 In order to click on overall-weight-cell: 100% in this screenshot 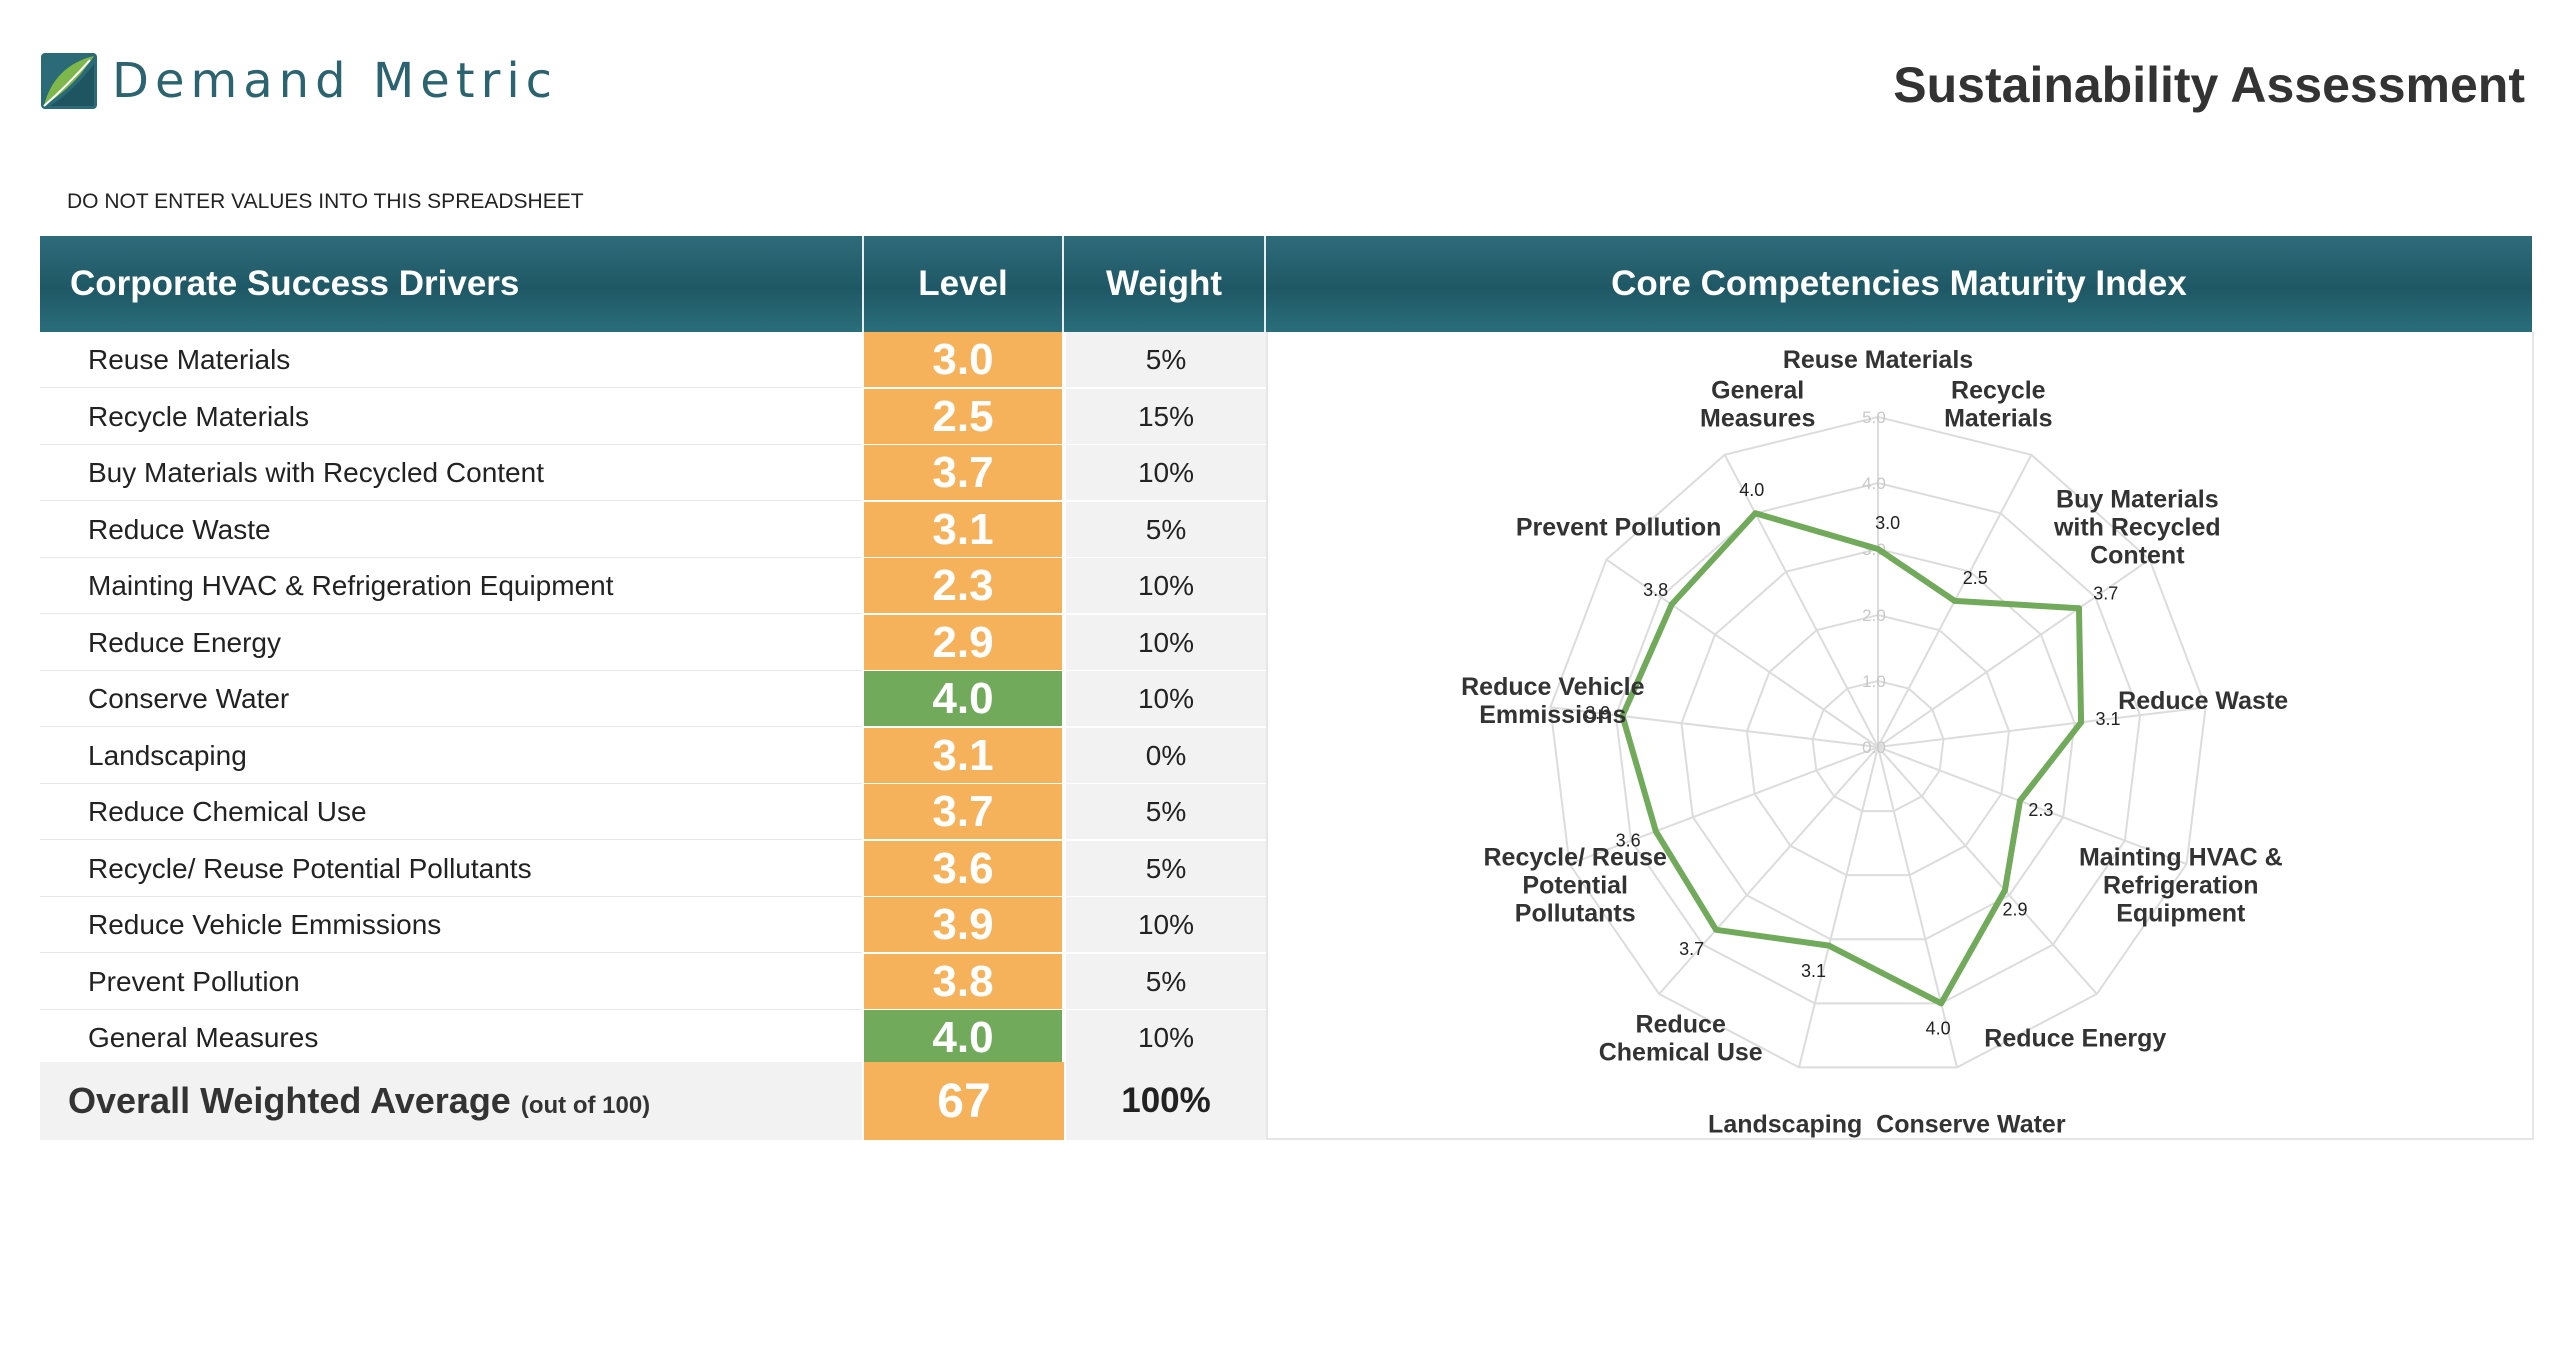, I will do `click(1165, 1101)`.